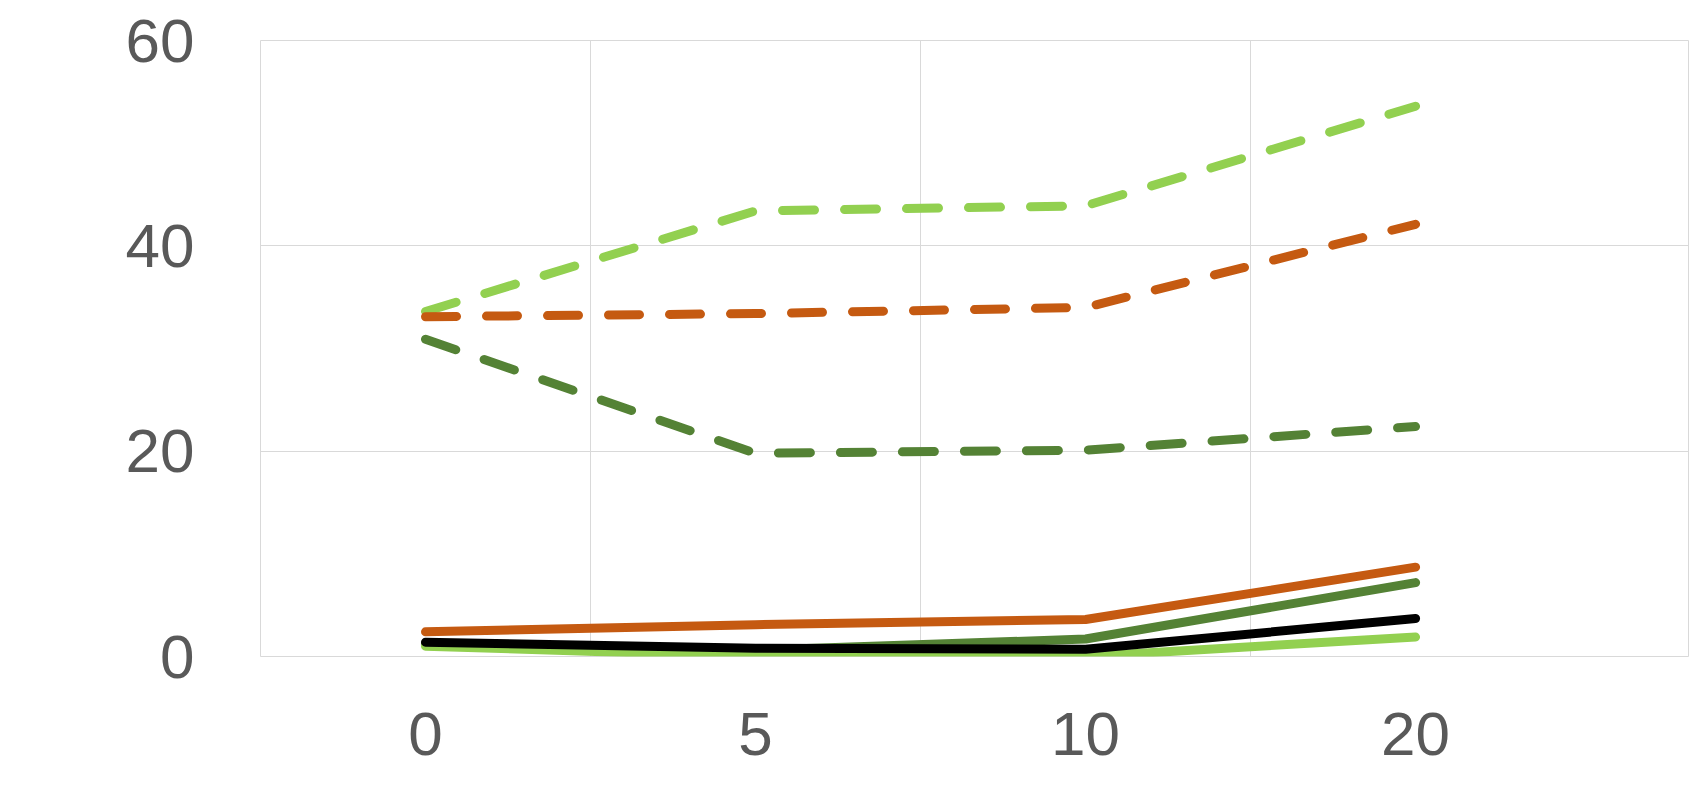 The width and height of the screenshot is (1689, 806). I want to click on x-tick-label: 0, so click(425, 733).